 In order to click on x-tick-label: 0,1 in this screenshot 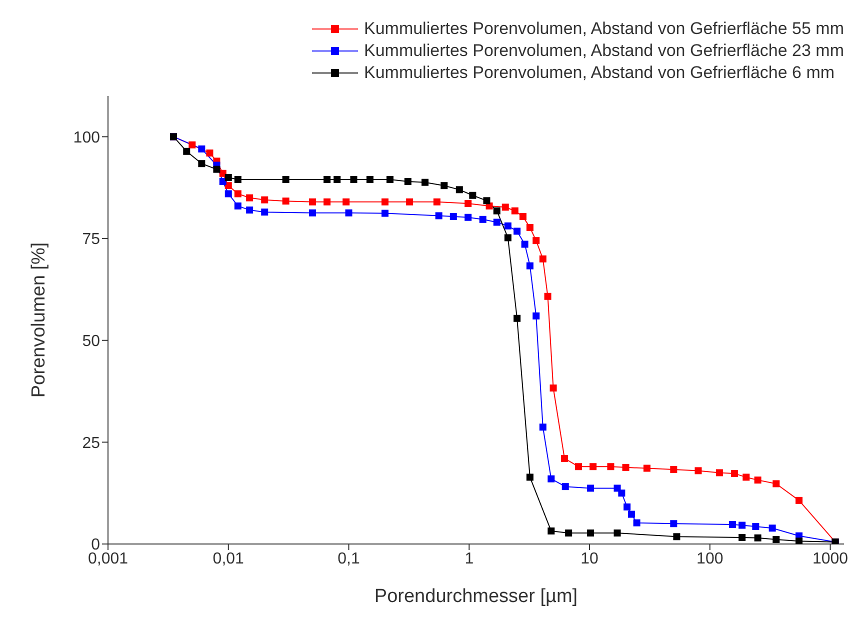, I will do `click(349, 559)`.